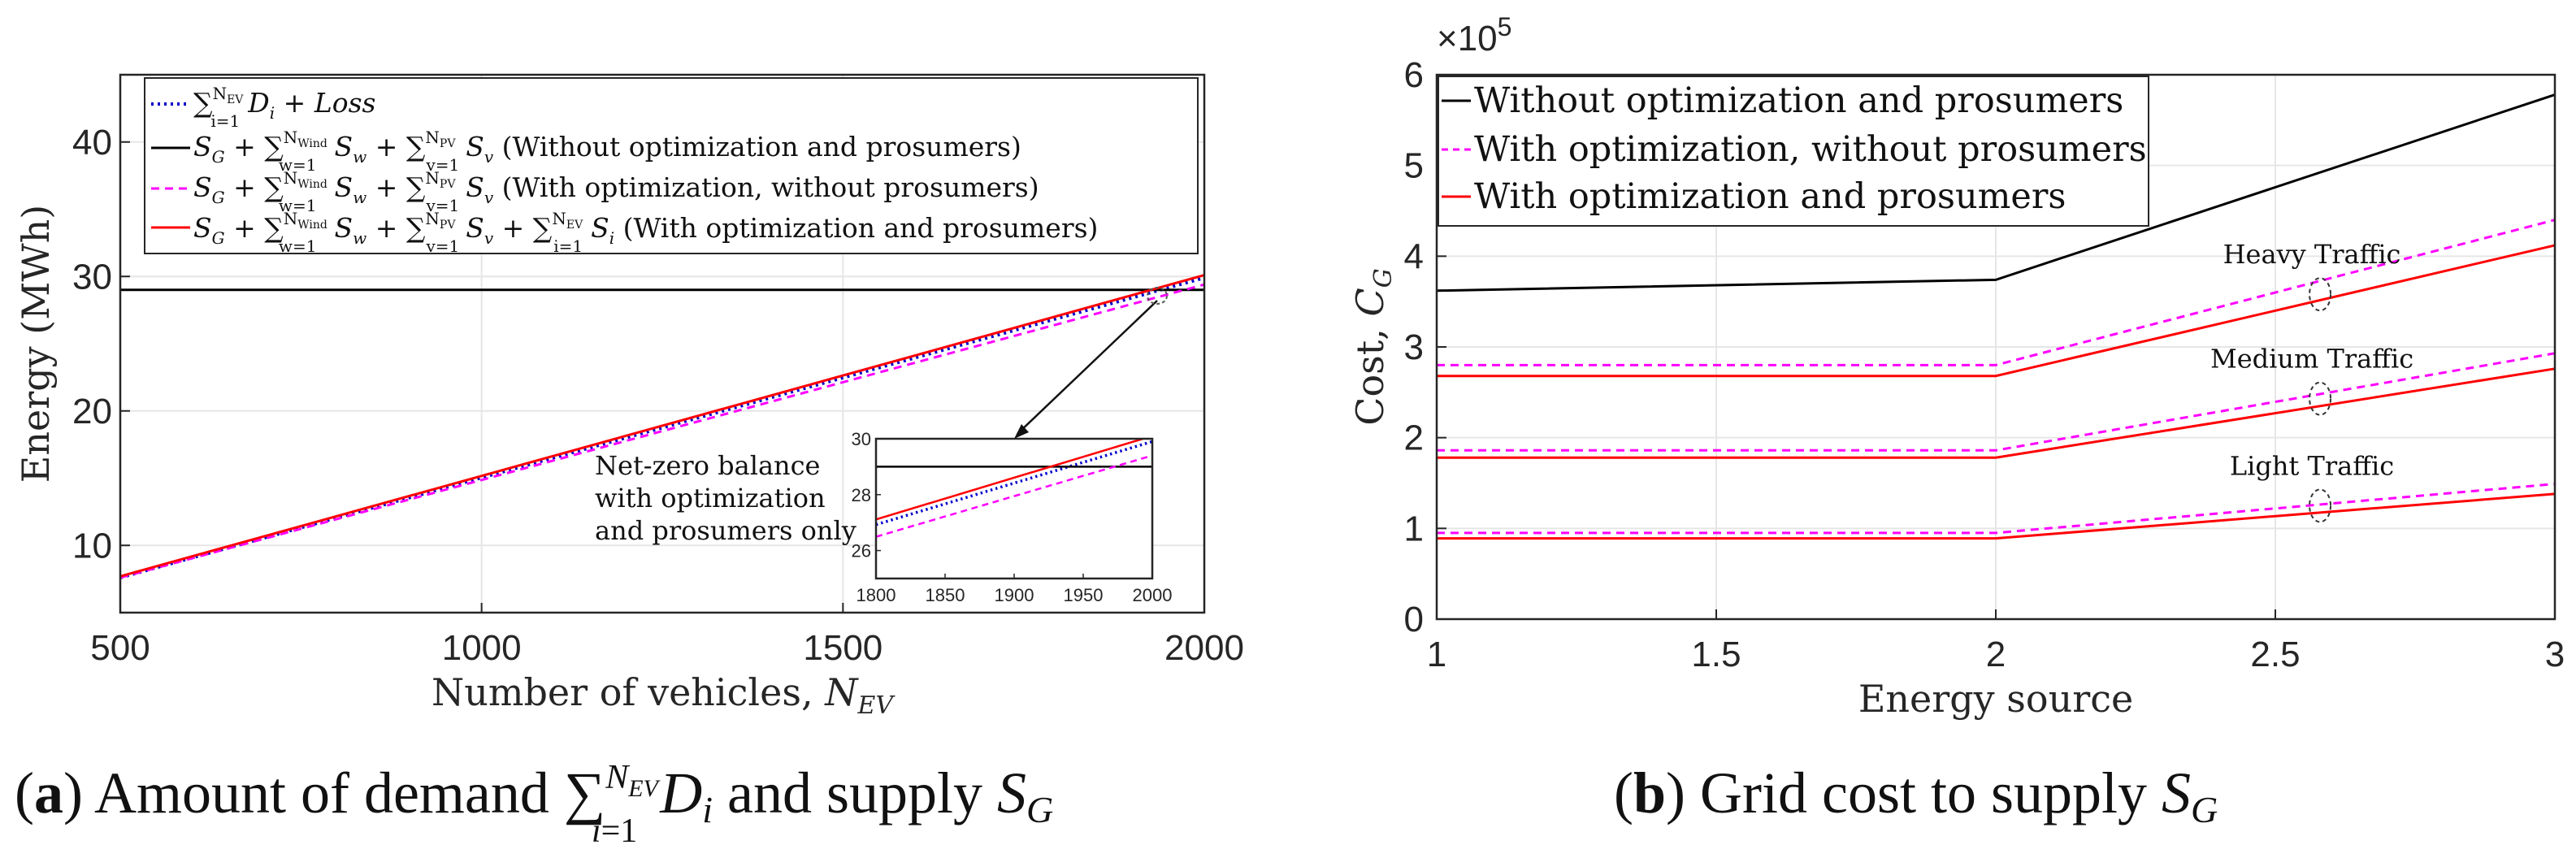  I want to click on inset-ytick-label: 28, so click(861, 495).